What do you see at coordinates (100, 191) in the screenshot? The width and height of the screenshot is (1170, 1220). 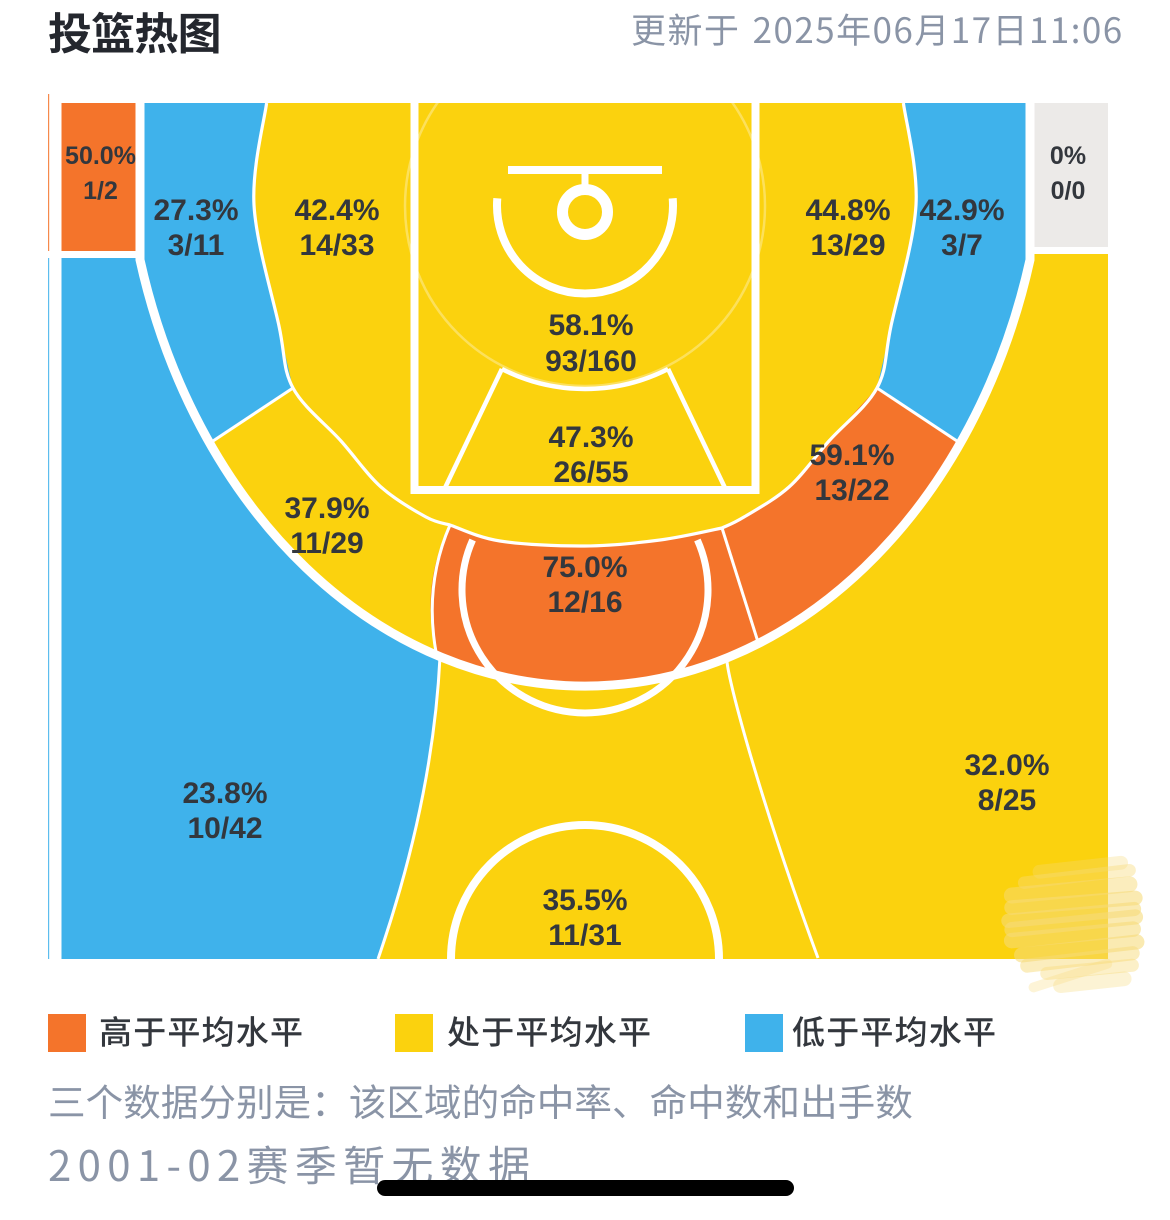 I see `svg-text: 1/2` at bounding box center [100, 191].